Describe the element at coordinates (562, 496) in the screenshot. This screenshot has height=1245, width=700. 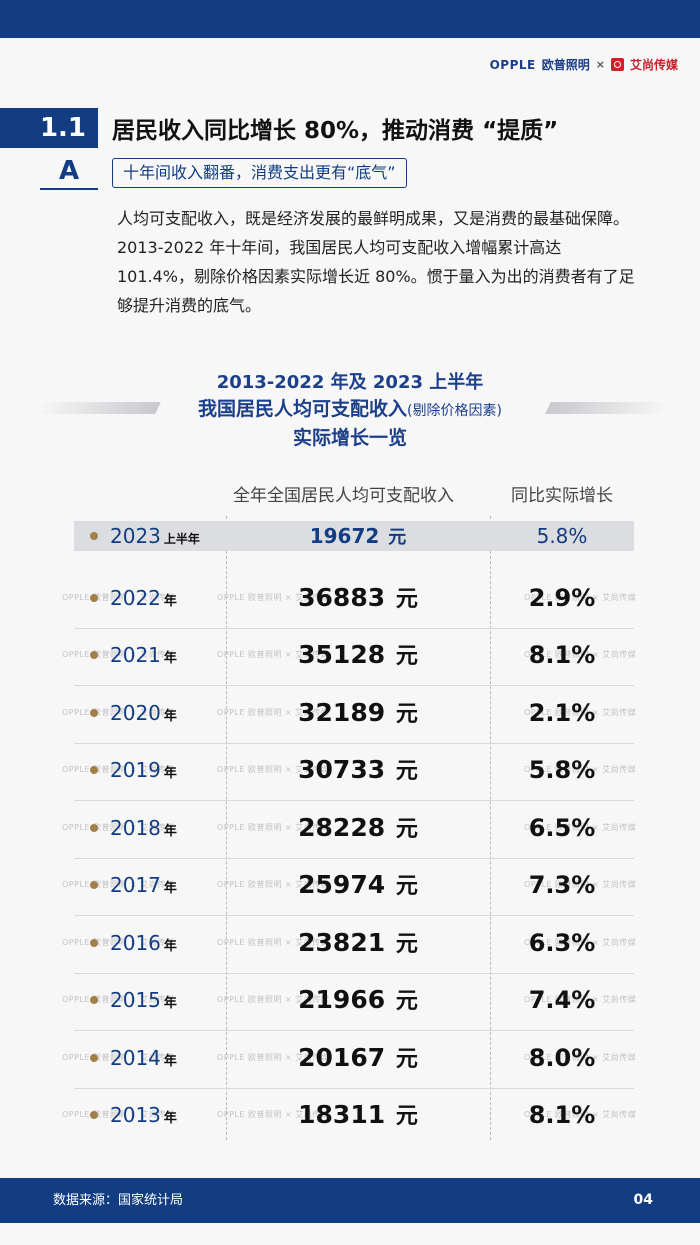
I see `column-header-growth: 同比实际增长` at that location.